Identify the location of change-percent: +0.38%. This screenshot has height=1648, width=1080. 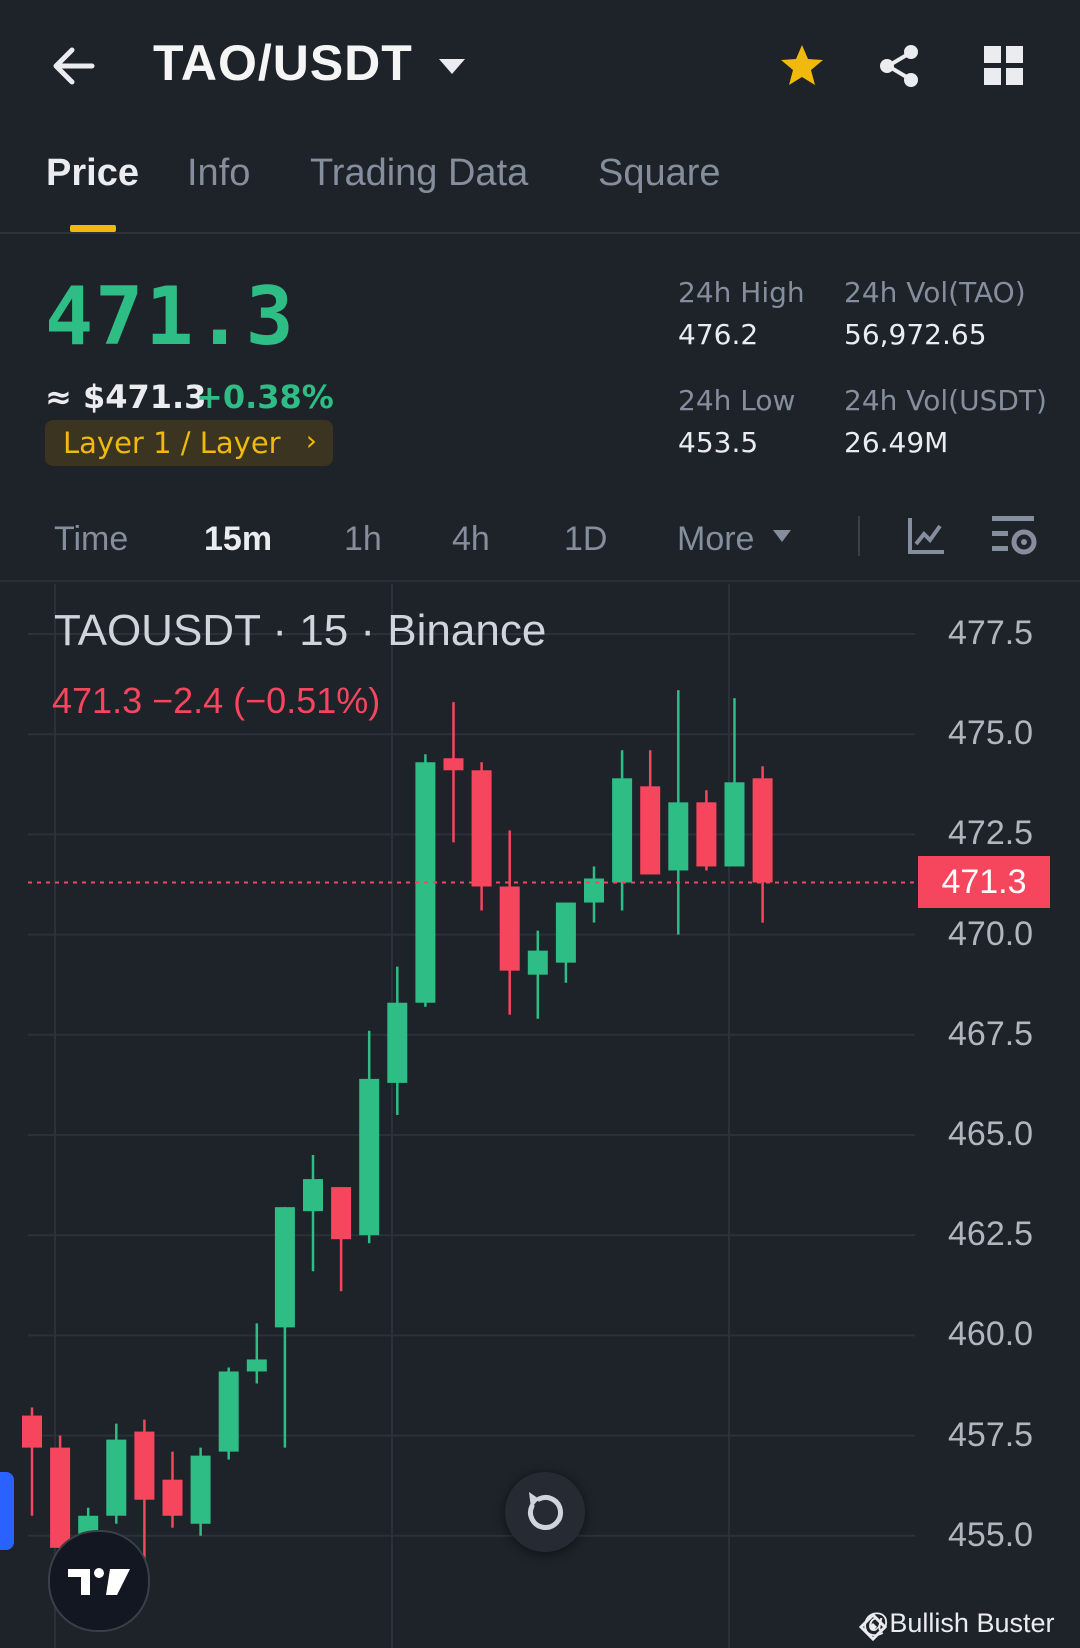
(265, 397).